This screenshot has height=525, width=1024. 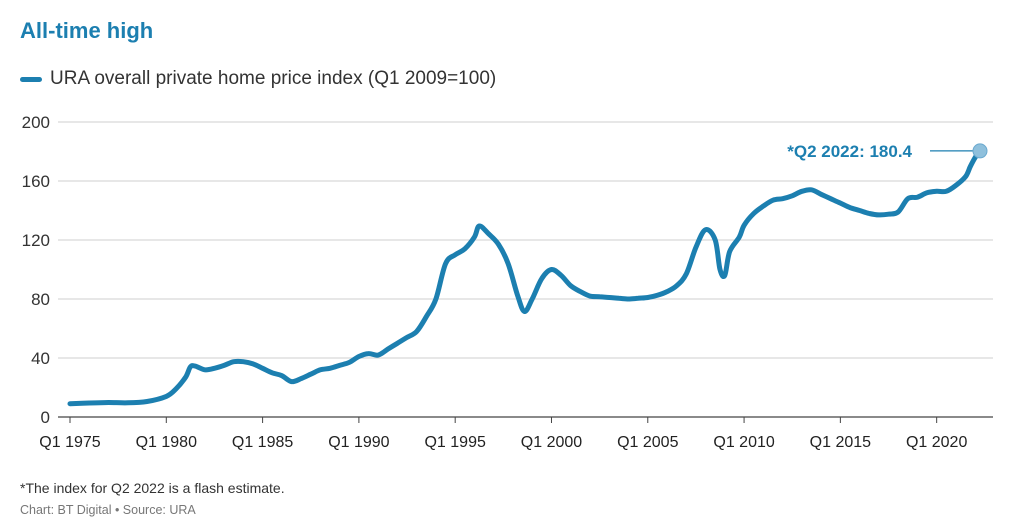 I want to click on y-tick-label: 80, so click(x=40, y=299).